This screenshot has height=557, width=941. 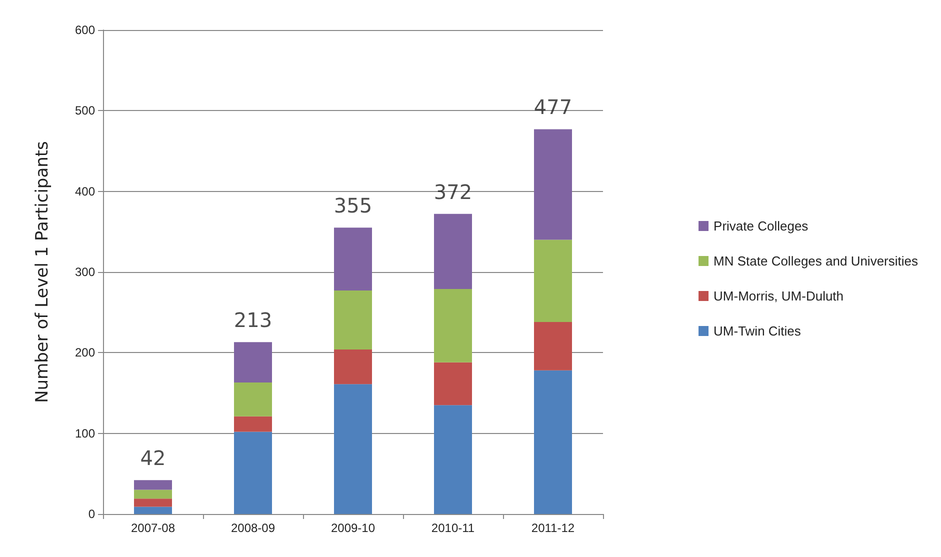 What do you see at coordinates (153, 458) in the screenshot?
I see `total-label: 42` at bounding box center [153, 458].